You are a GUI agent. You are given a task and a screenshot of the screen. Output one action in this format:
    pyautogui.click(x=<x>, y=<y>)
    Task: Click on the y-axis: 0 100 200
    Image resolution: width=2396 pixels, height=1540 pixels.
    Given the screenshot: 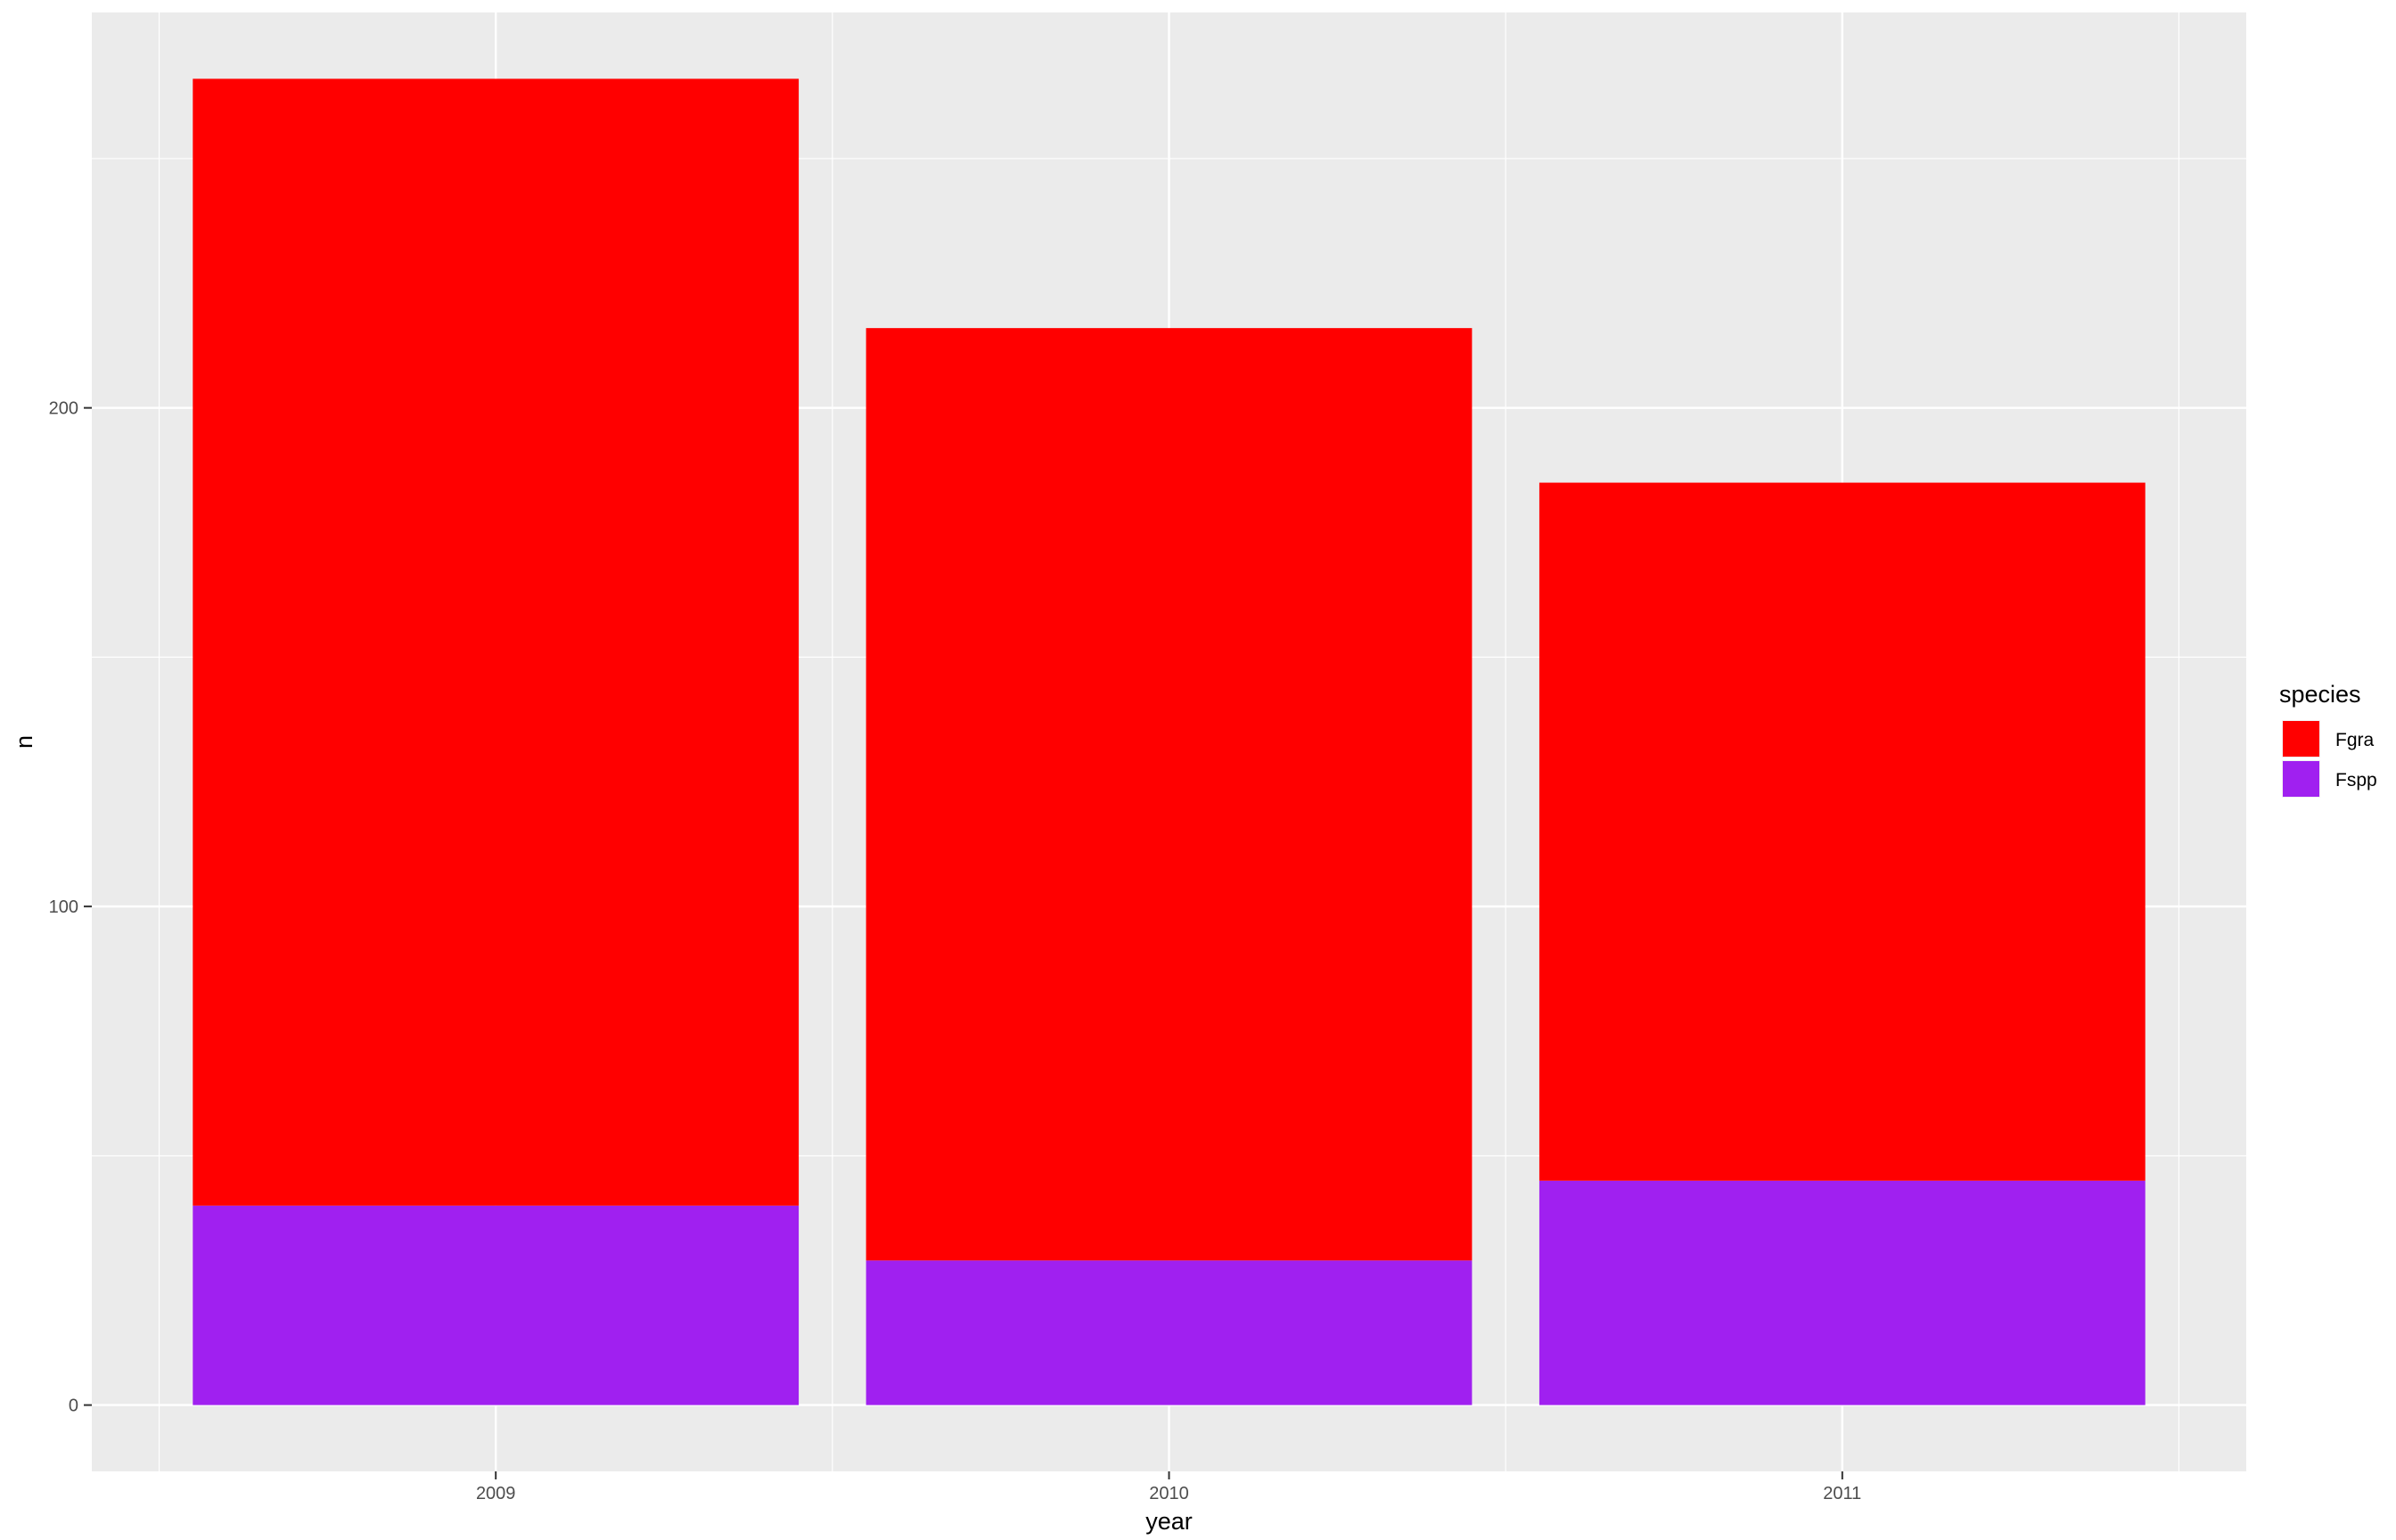 What is the action you would take?
    pyautogui.click(x=71, y=907)
    